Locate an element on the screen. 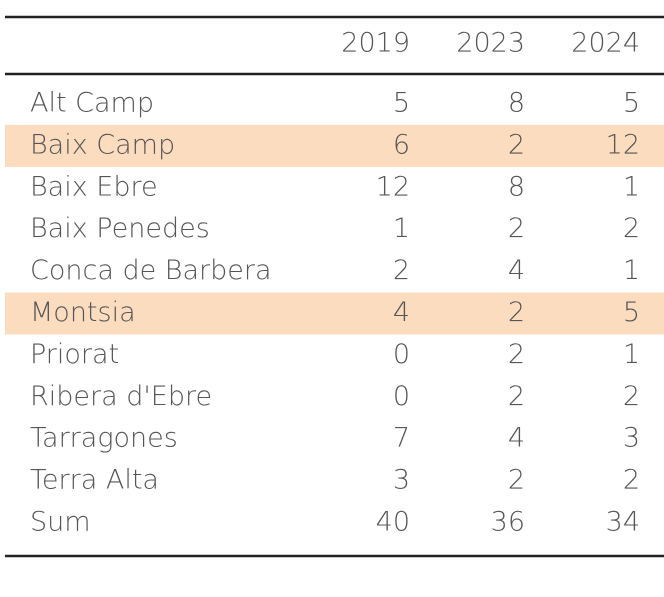 This screenshot has width=664, height=597. cell-value: 34 is located at coordinates (623, 522).